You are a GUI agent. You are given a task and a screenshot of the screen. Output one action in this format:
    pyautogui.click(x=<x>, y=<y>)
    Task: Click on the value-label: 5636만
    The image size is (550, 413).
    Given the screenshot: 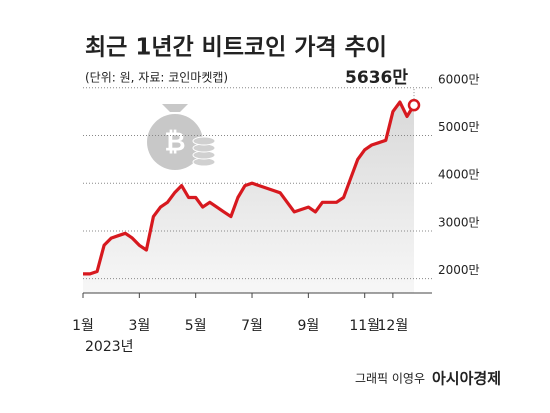 What is the action you would take?
    pyautogui.click(x=376, y=78)
    